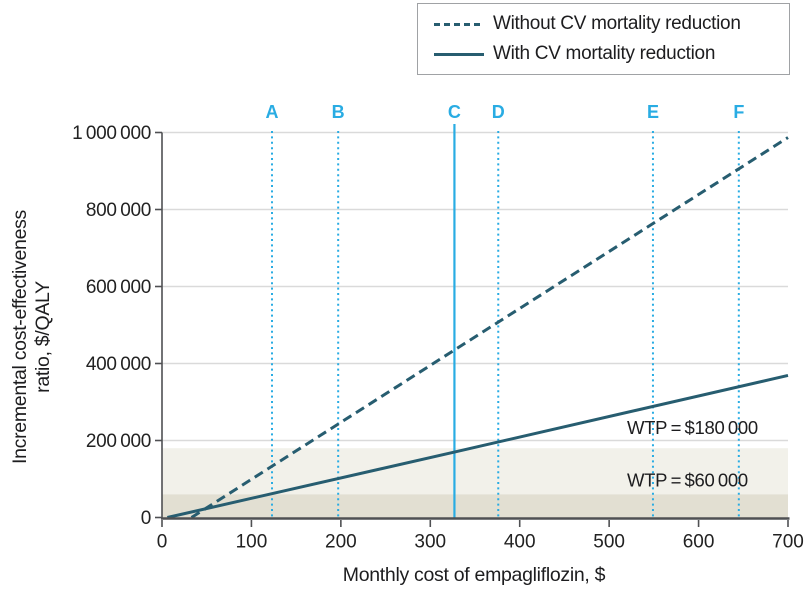 Image resolution: width=810 pixels, height=592 pixels. Describe the element at coordinates (474, 575) in the screenshot. I see `x-axis-title: Monthly cost of empagliflozin, $` at that location.